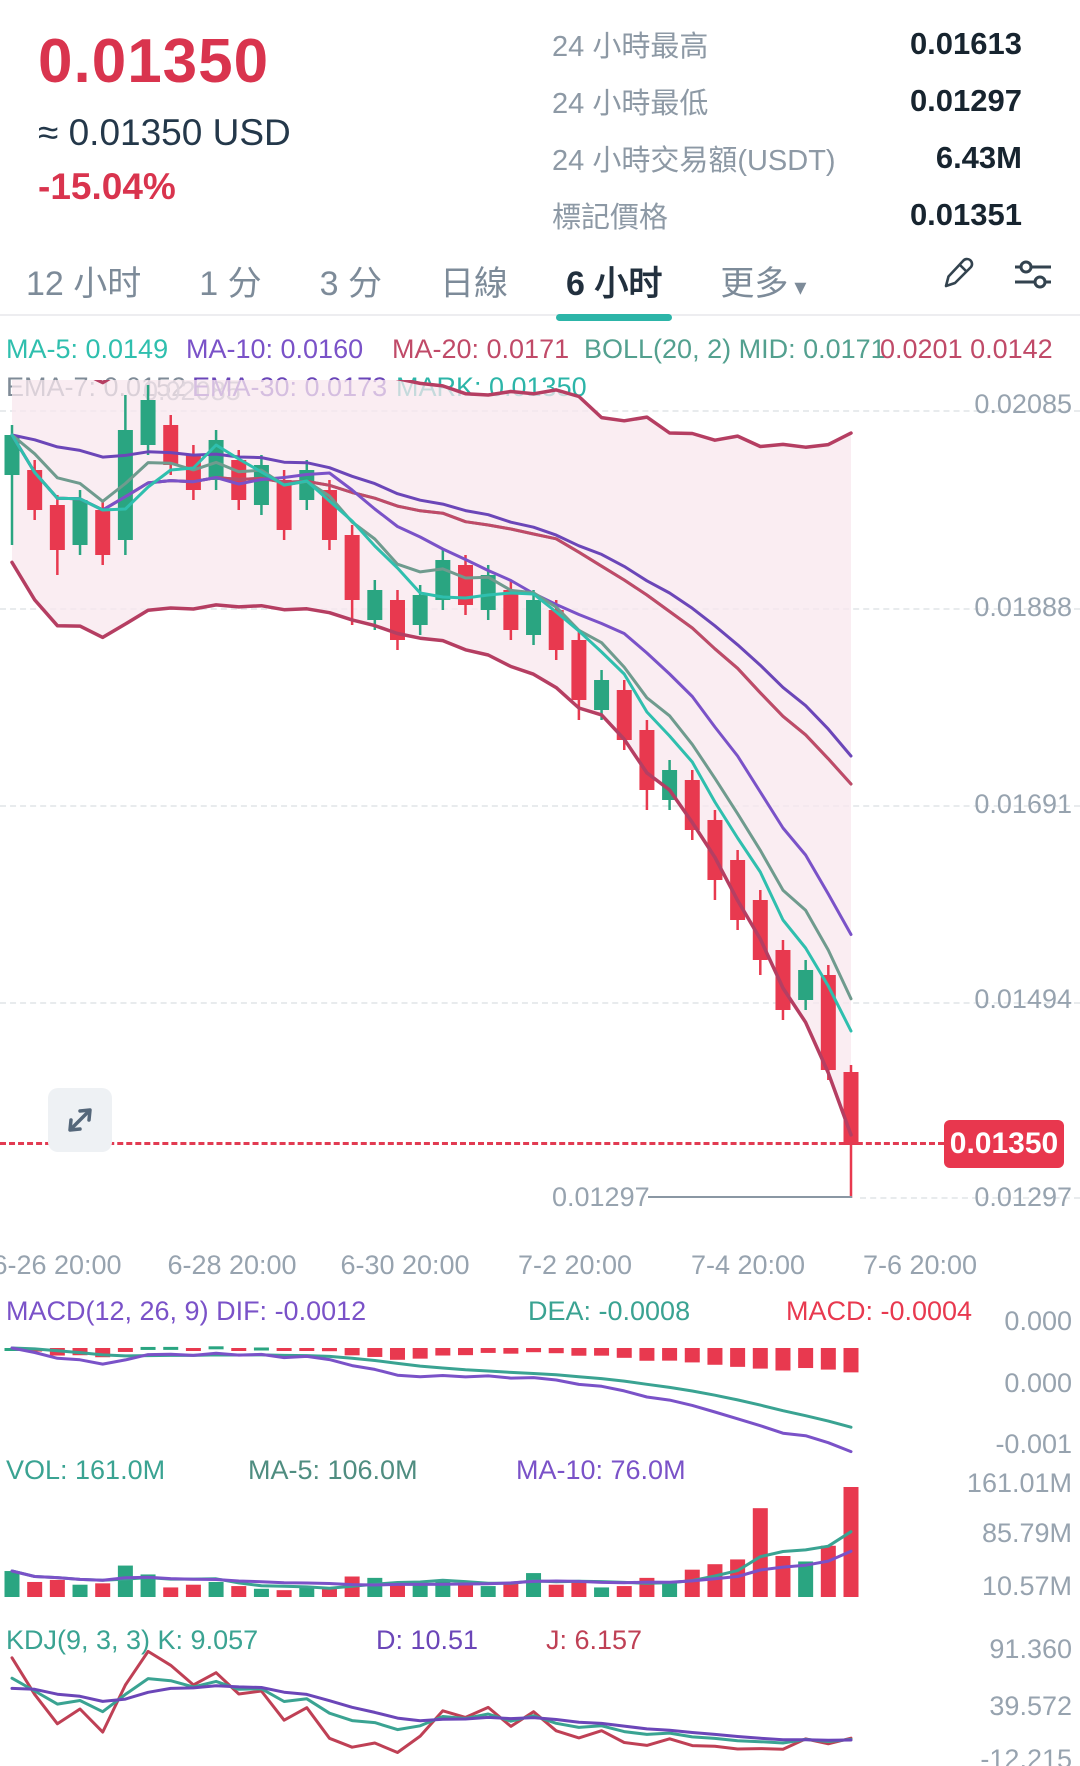 This screenshot has width=1080, height=1766. What do you see at coordinates (965, 214) in the screenshot?
I see `stat-value: 0.01351` at bounding box center [965, 214].